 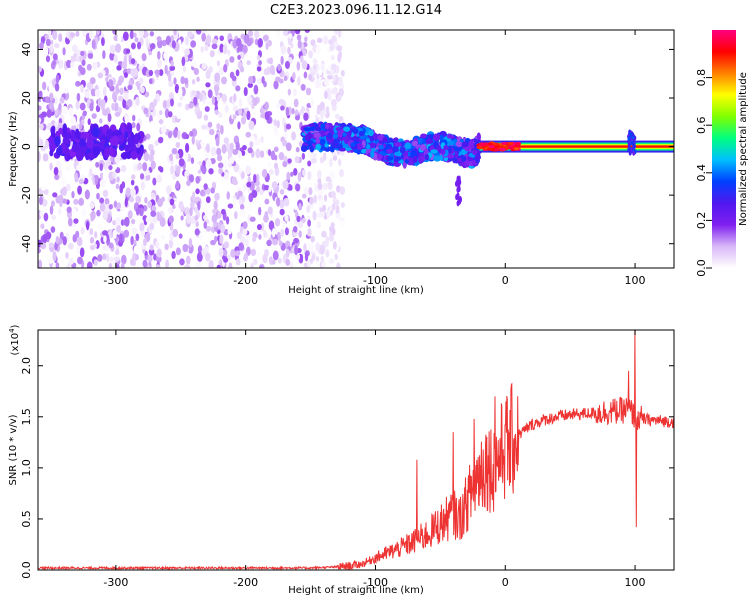 I want to click on spectrogram-x-axis-title: Height of straight line (km), so click(x=356, y=290).